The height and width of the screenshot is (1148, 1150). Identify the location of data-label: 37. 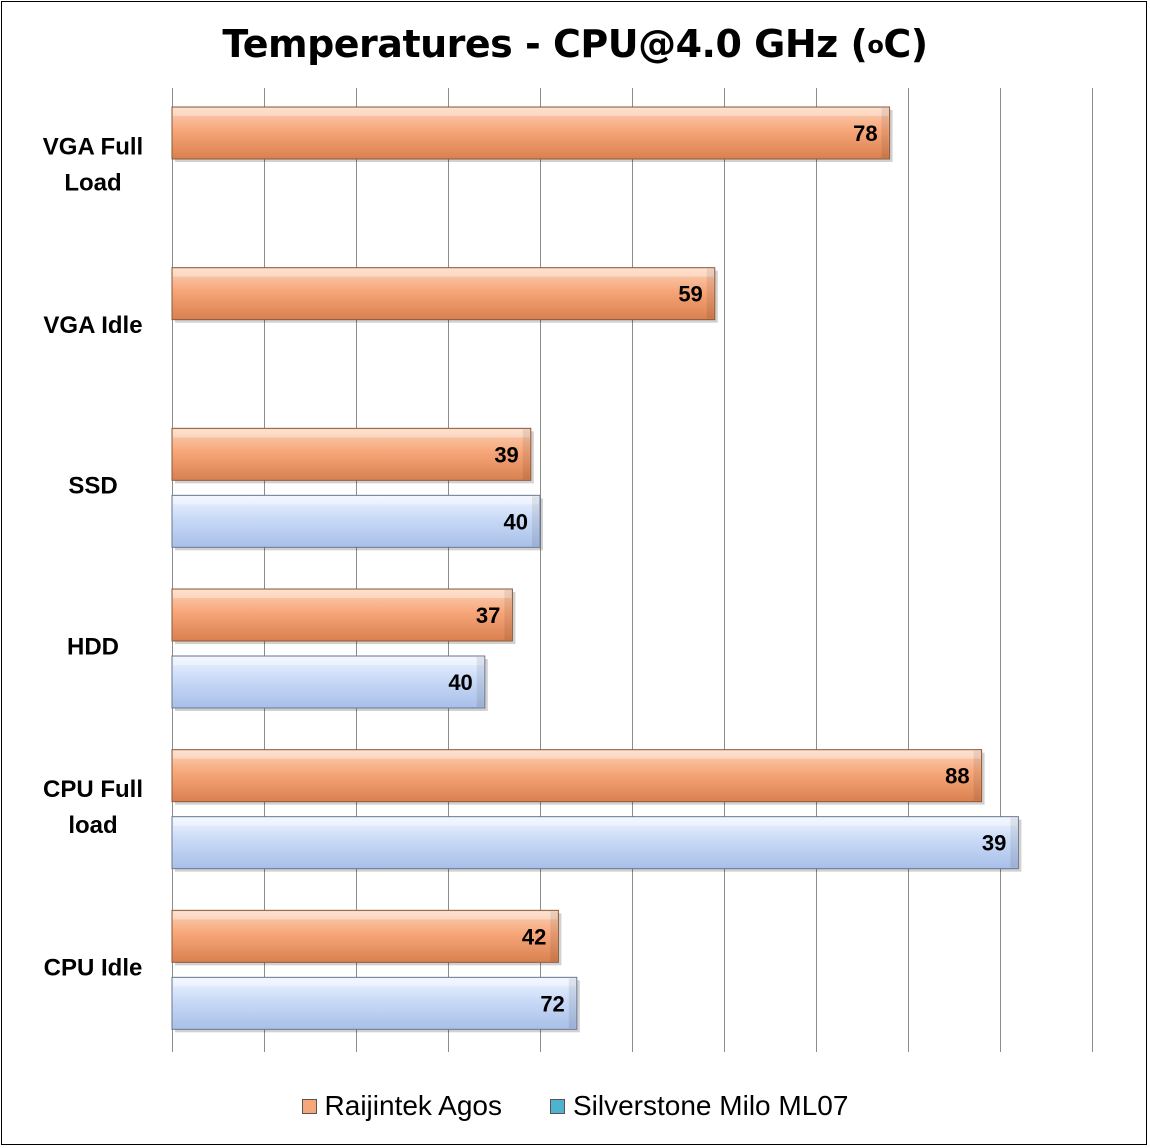
(488, 615).